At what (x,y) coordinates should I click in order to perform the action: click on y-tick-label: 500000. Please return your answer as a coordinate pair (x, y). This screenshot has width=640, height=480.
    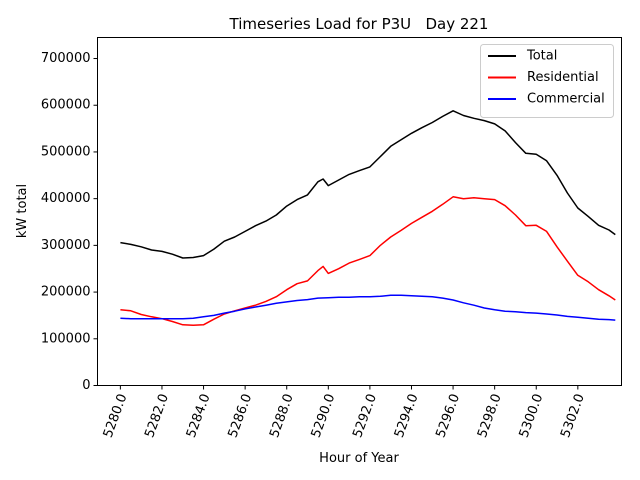
    Looking at the image, I should click on (66, 151).